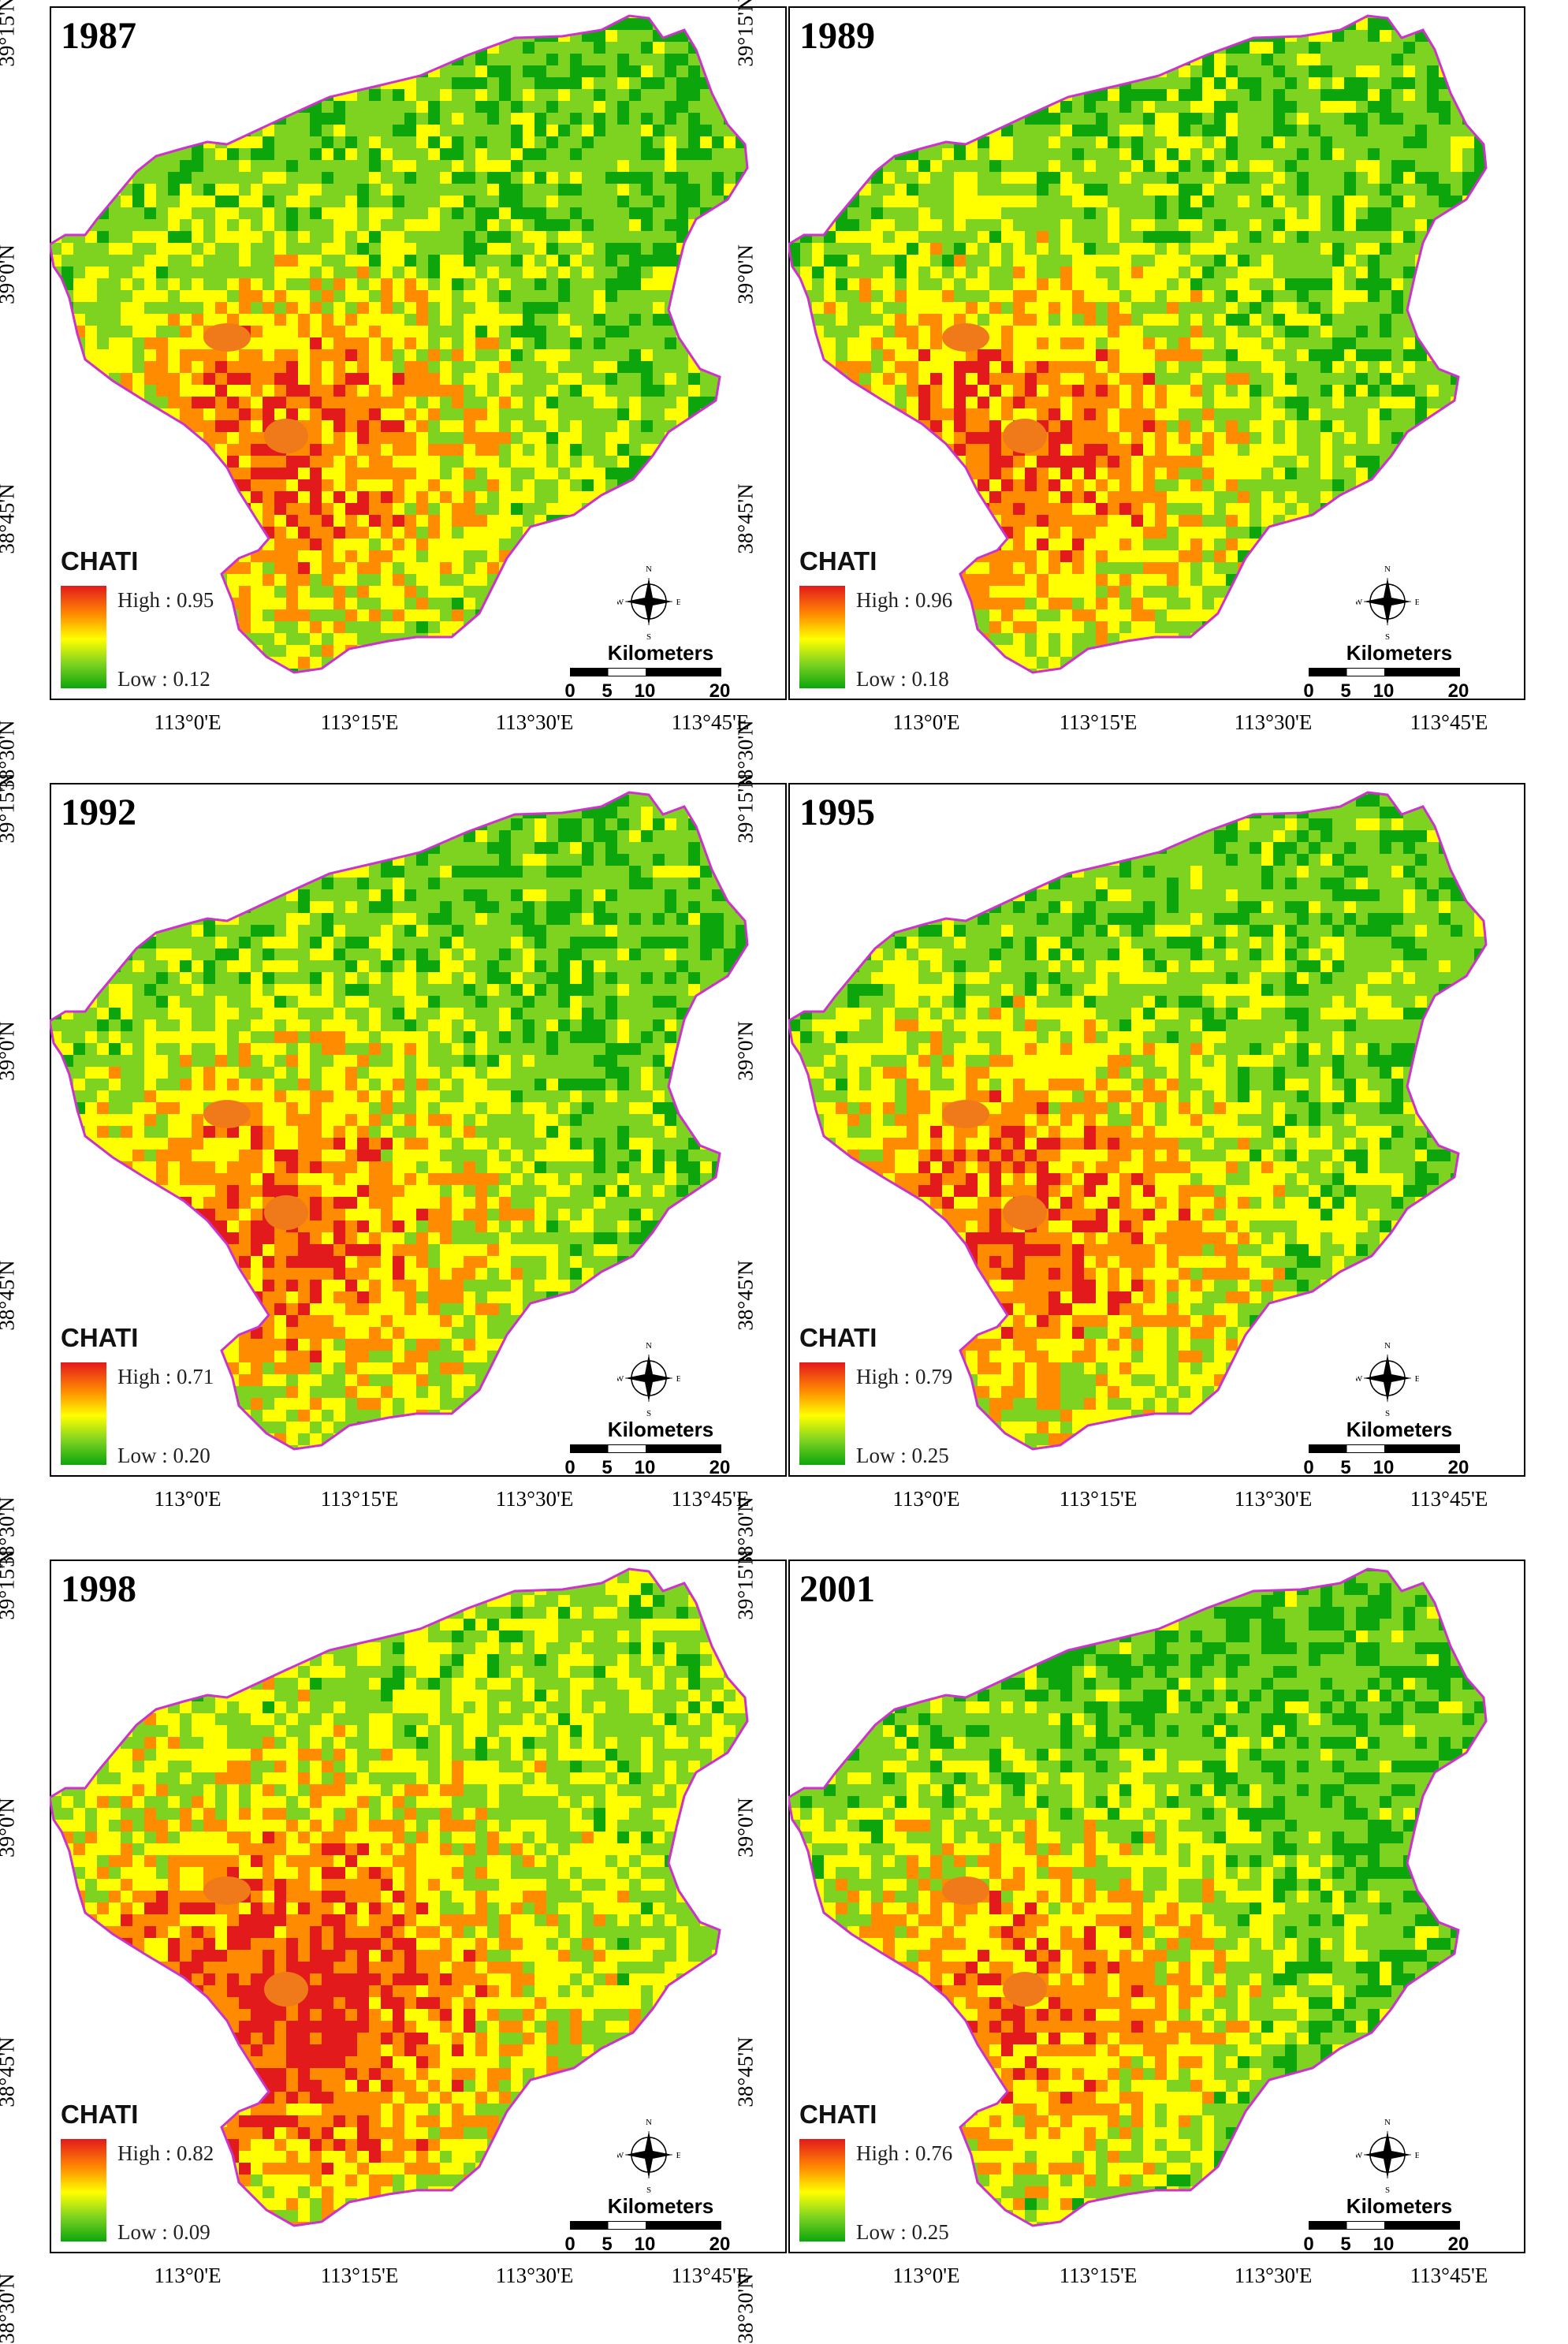  I want to click on legend-high-value: High : 0.79, so click(904, 1377).